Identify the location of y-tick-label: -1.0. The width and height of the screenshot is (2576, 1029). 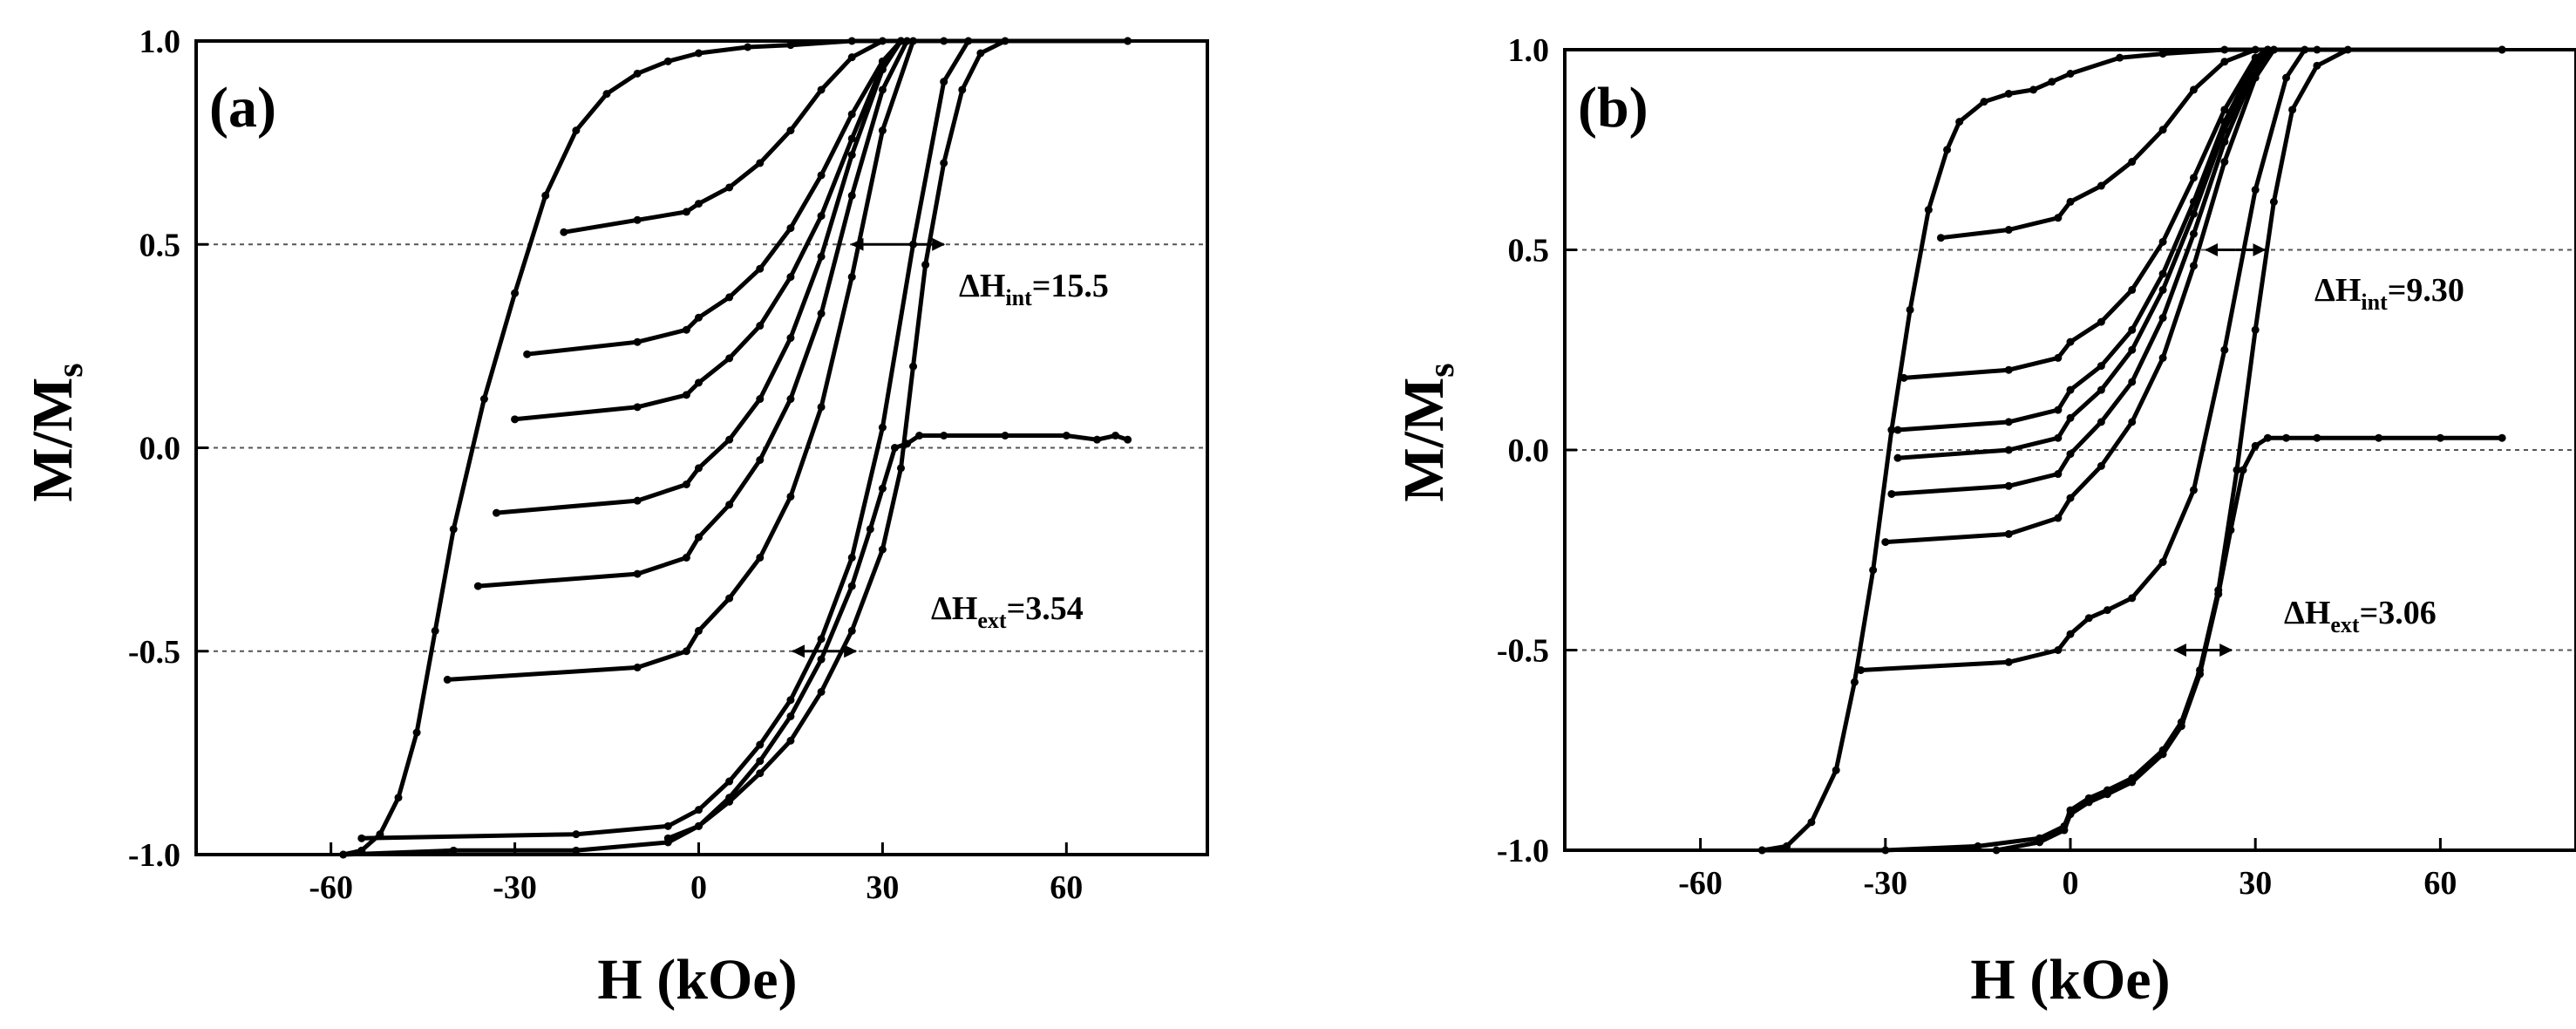
(1523, 851).